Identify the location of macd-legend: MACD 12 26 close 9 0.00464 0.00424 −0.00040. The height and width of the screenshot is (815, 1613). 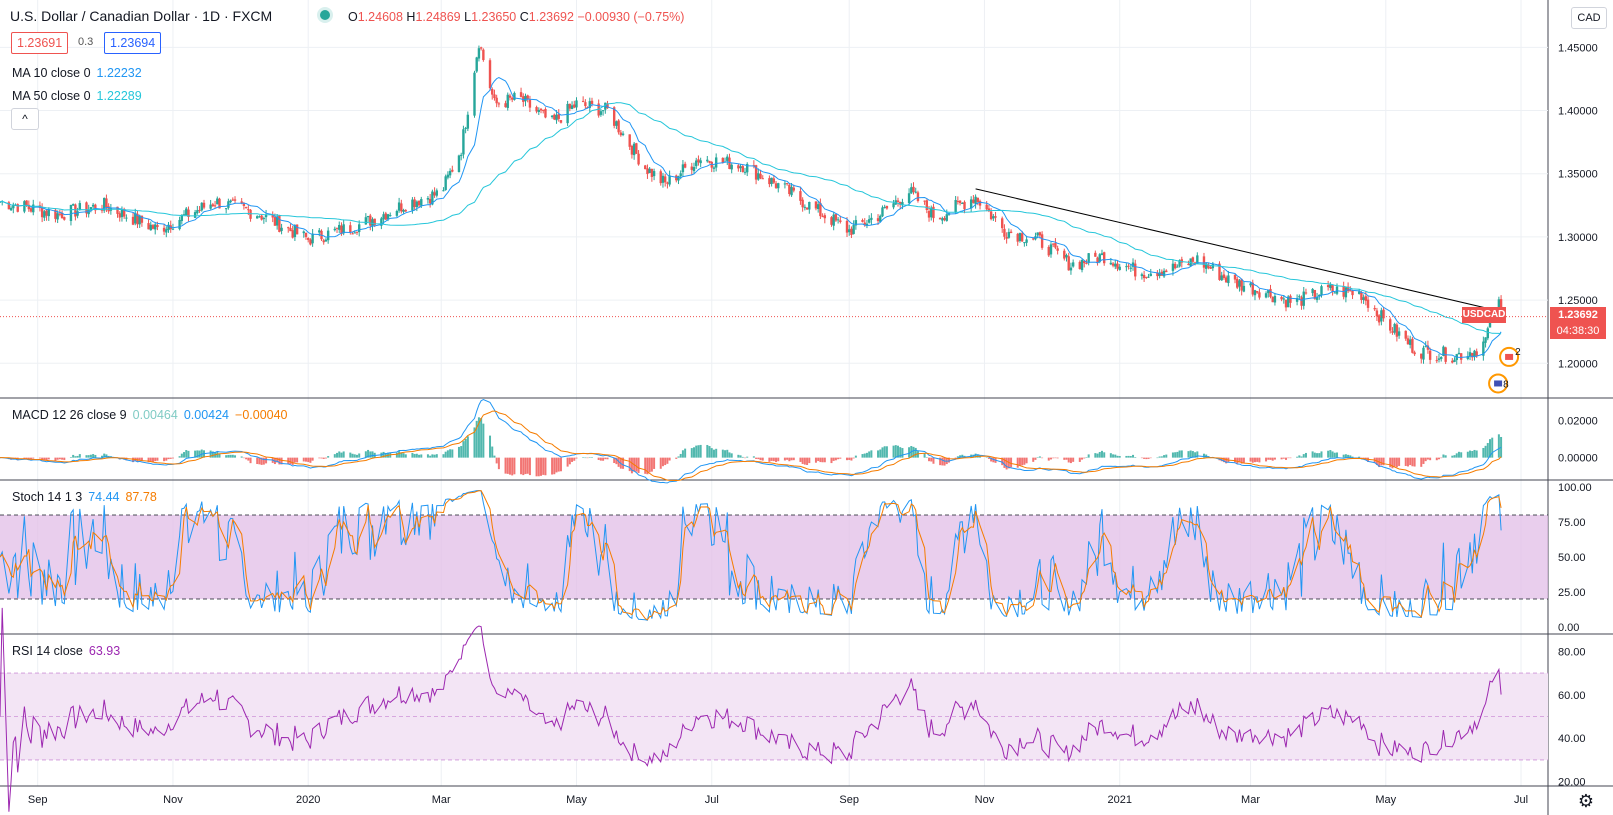
(150, 415).